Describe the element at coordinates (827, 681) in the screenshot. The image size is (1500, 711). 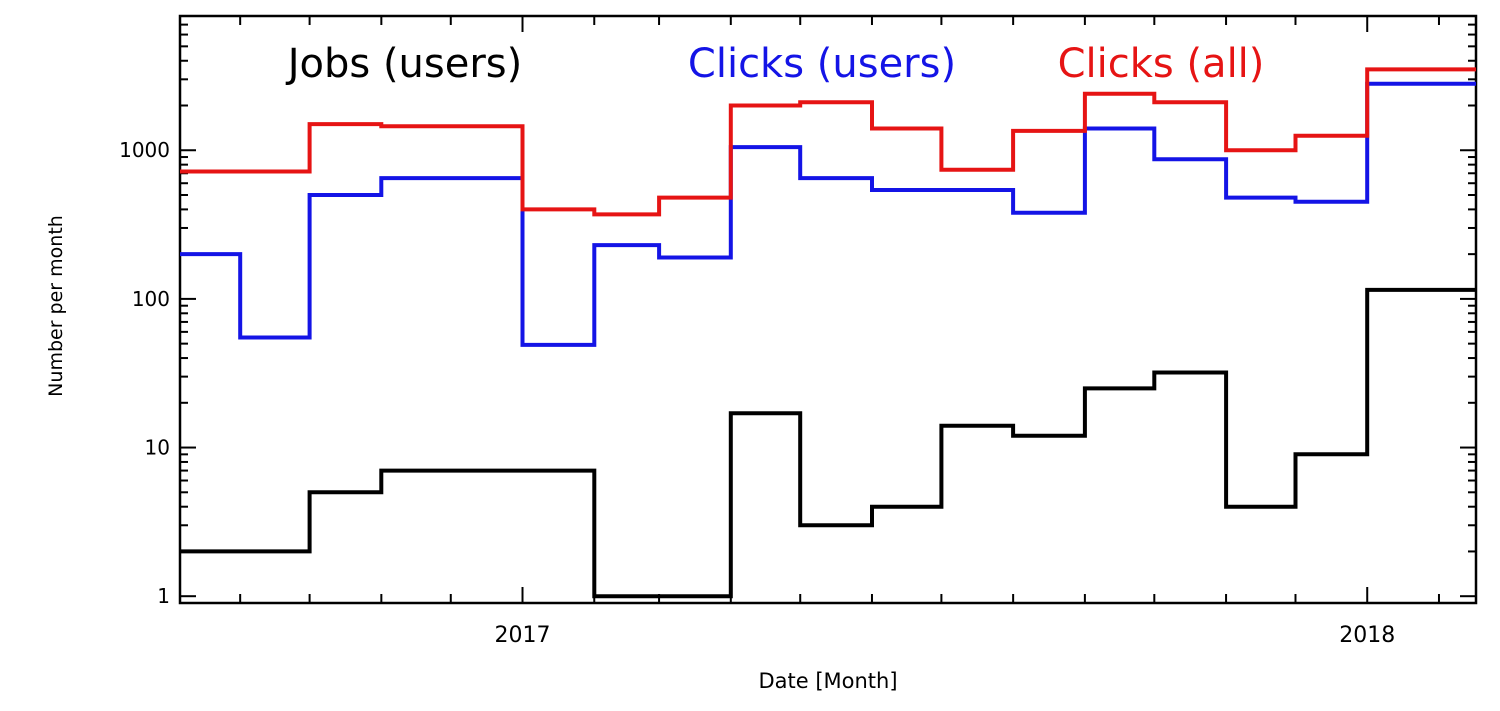
I see `x-axis-label: Date [Month]` at that location.